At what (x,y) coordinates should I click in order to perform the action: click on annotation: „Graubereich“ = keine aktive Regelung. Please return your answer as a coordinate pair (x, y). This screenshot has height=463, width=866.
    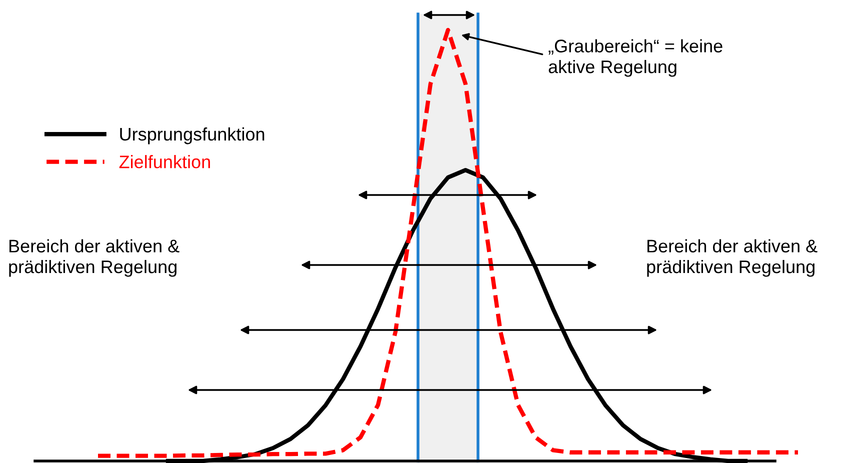
    Looking at the image, I should click on (635, 58).